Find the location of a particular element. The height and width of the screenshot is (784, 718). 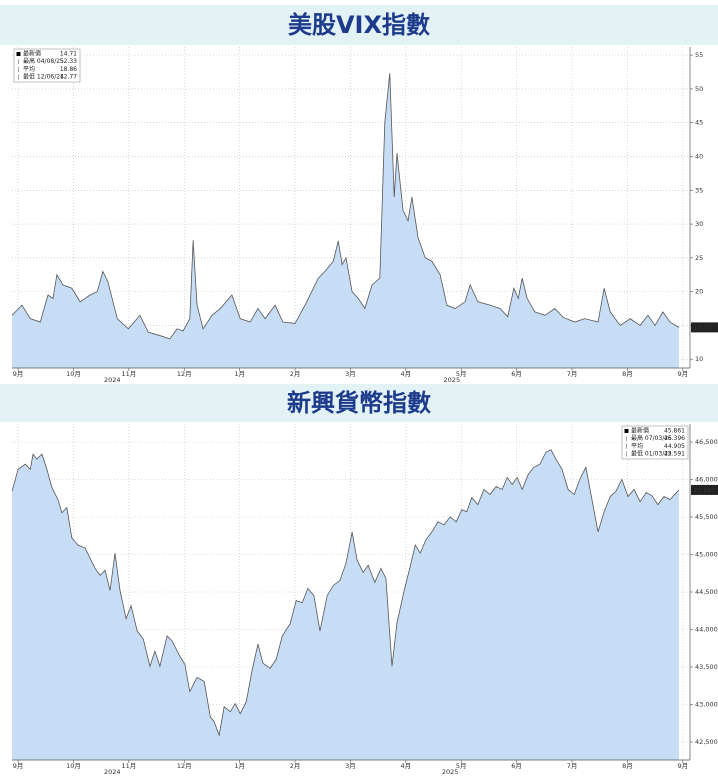

legend-value: 14.71 is located at coordinates (68, 54).